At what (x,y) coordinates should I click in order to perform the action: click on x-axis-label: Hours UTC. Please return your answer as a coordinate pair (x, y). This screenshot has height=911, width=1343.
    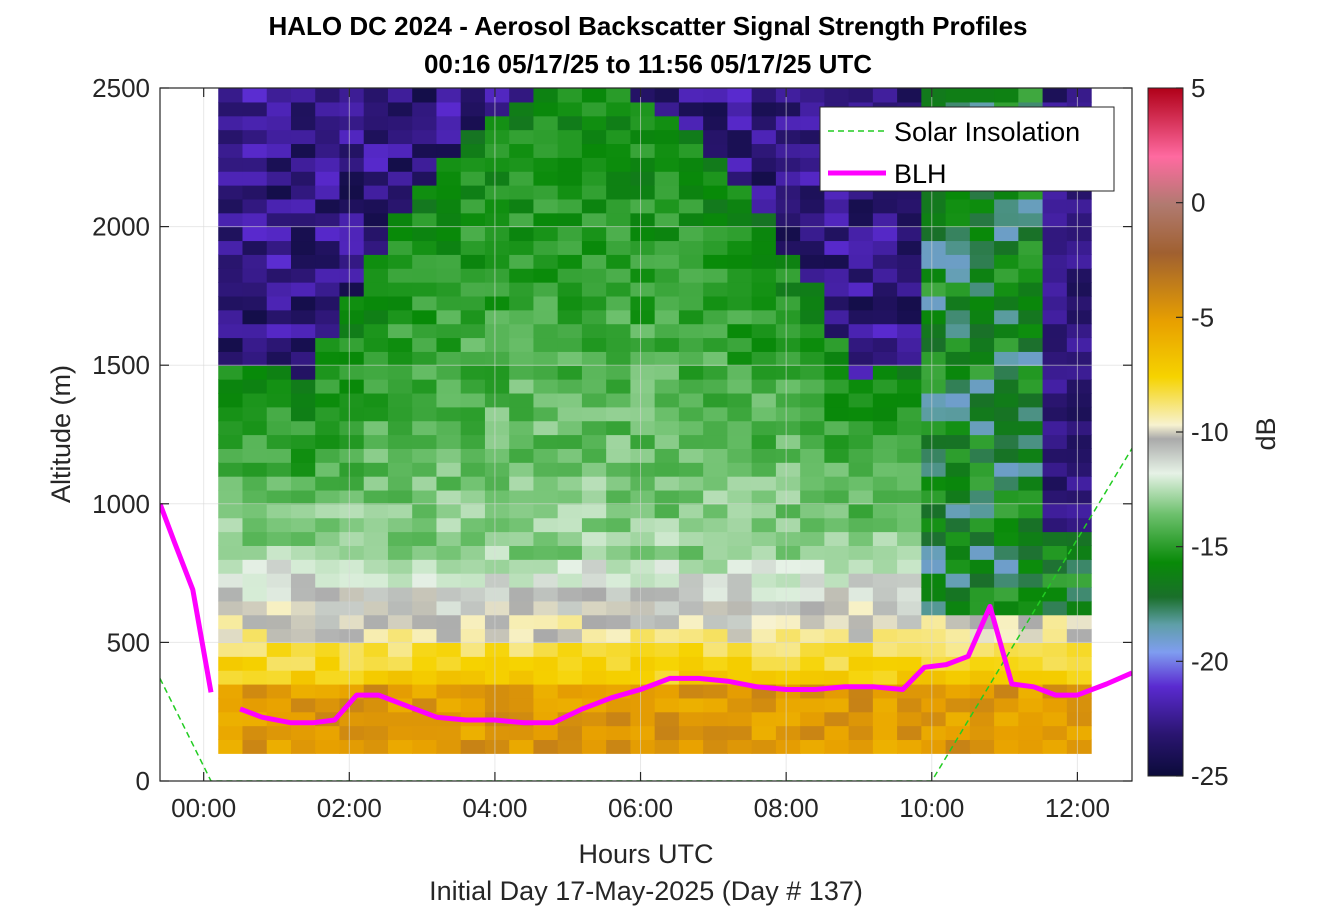
    Looking at the image, I should click on (645, 854).